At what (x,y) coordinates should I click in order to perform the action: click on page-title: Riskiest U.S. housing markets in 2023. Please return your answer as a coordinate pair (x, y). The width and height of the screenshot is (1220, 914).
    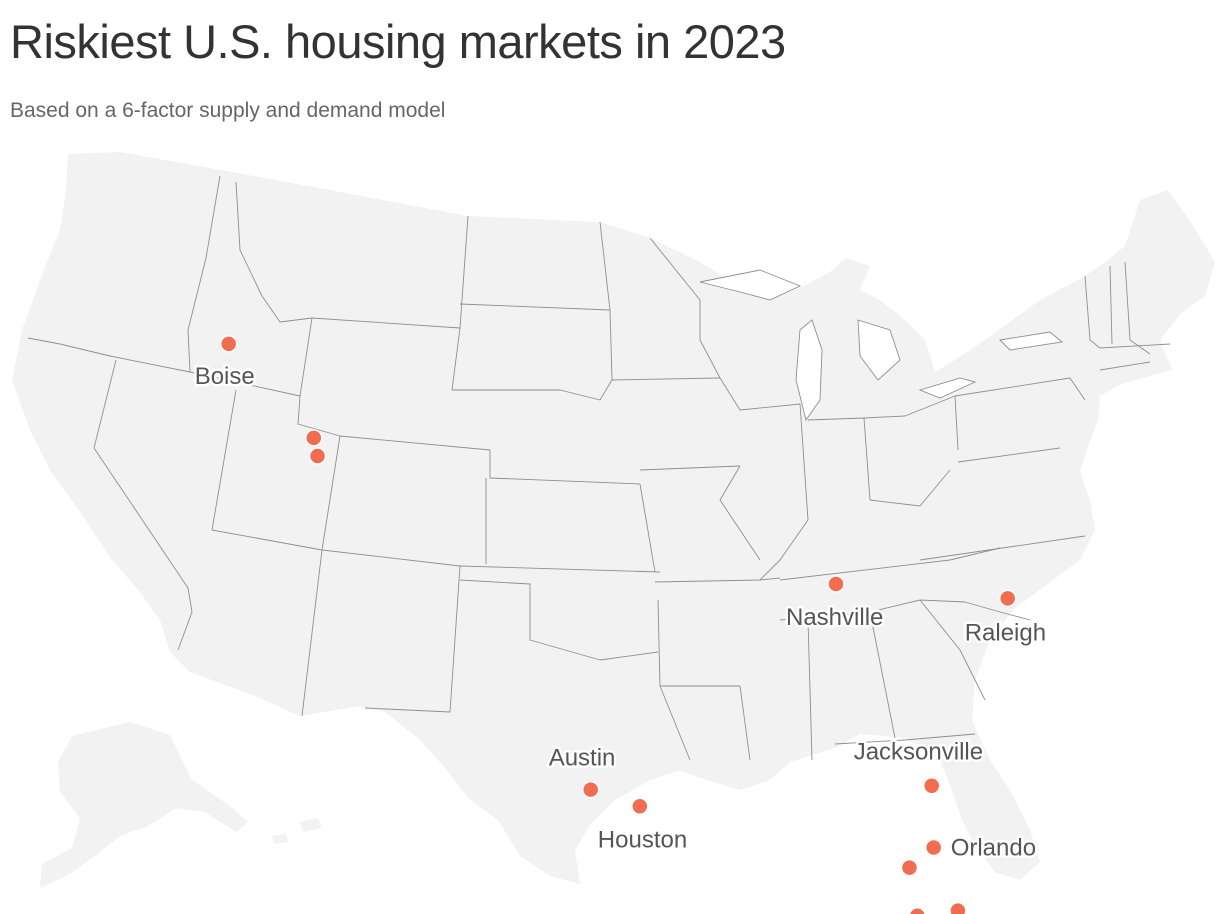
    Looking at the image, I should click on (398, 41).